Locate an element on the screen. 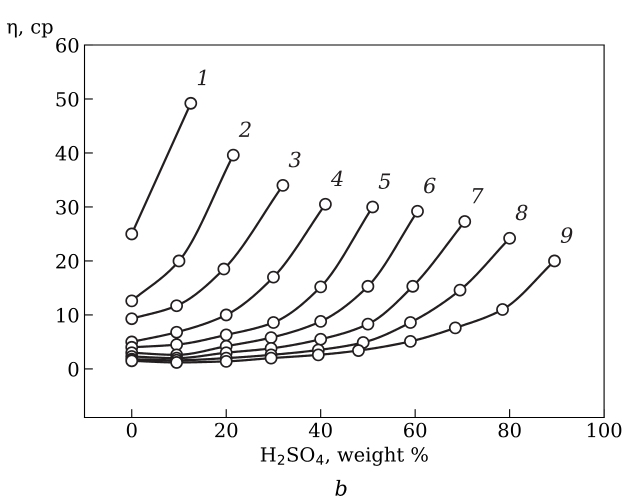  x-tick-label: 80 is located at coordinates (509, 430).